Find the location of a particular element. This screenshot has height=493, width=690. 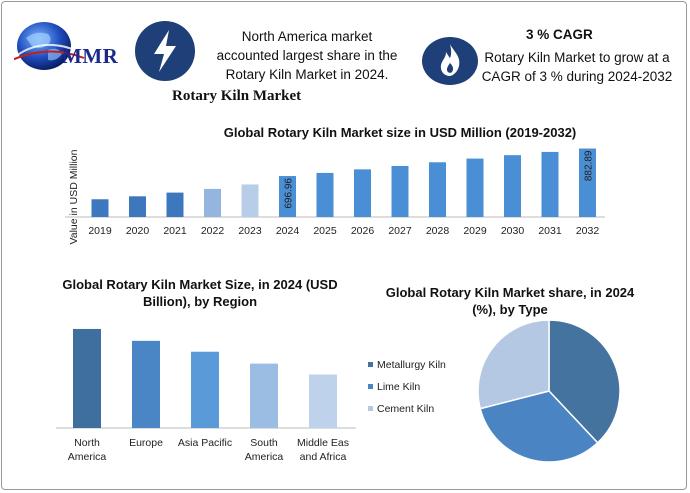

bar-2028 is located at coordinates (437, 189).